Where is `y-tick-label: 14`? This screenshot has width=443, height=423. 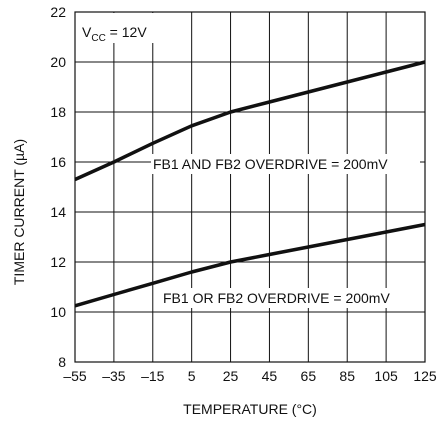 y-tick-label: 14 is located at coordinates (58, 212).